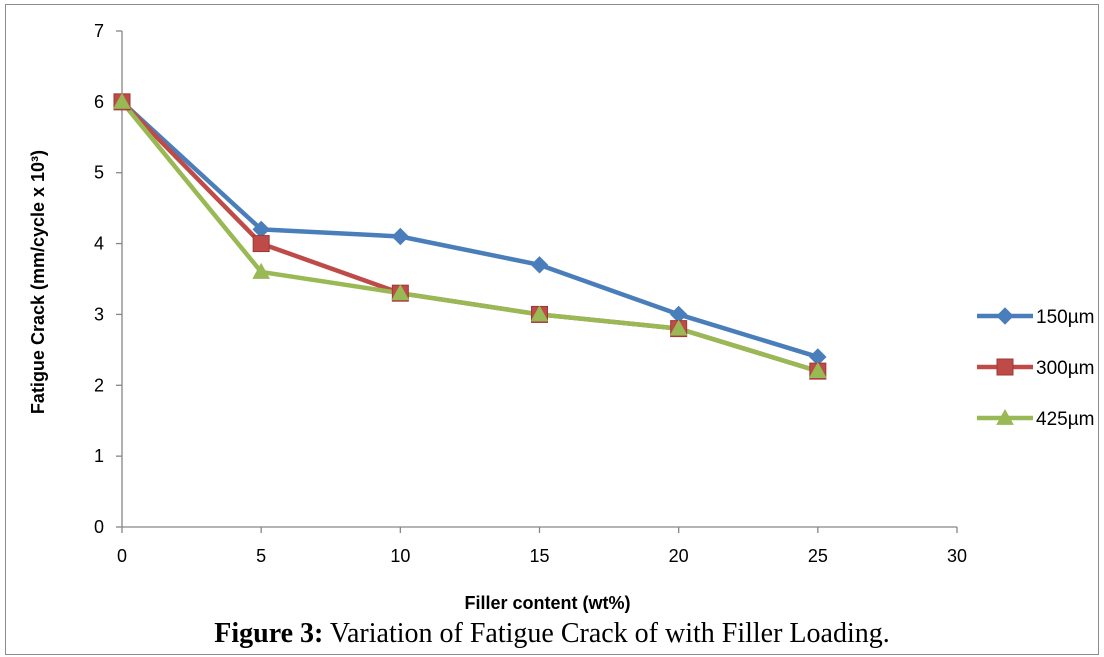 Image resolution: width=1104 pixels, height=657 pixels. Describe the element at coordinates (269, 633) in the screenshot. I see `caption-label: Figure 3:` at that location.